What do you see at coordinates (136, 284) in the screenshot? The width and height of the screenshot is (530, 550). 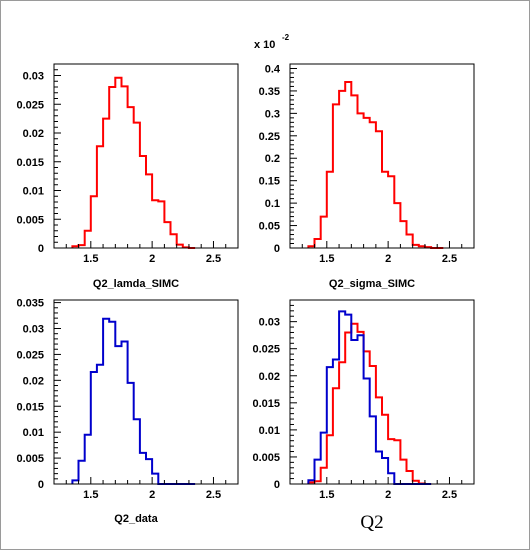 I see `x-axis-title: Q2_lamda_SIMC` at bounding box center [136, 284].